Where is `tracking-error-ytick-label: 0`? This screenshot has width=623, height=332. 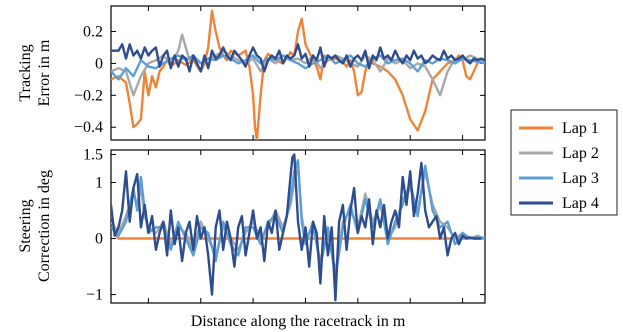
tracking-error-ytick-label: 0 is located at coordinates (99, 63).